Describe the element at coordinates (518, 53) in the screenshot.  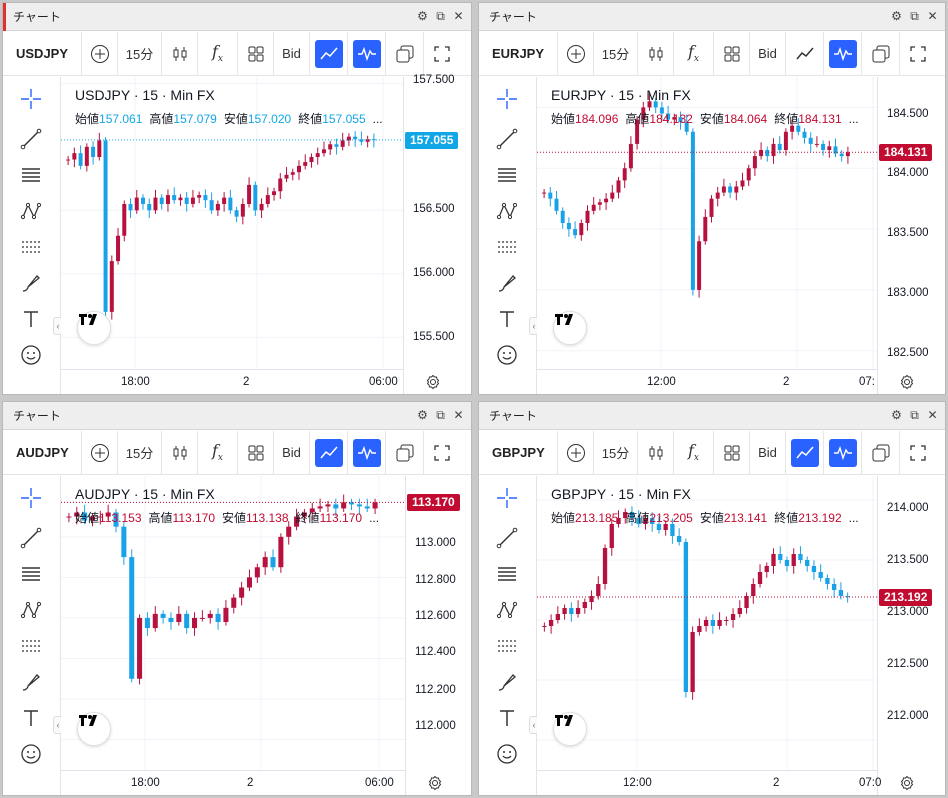
I see `symbol-button: EURJPY` at that location.